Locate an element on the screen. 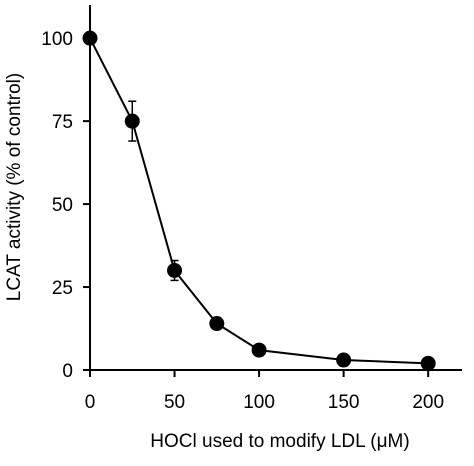 This screenshot has height=466, width=474. x-ticks: 0 50 100 150 200 is located at coordinates (264, 391).